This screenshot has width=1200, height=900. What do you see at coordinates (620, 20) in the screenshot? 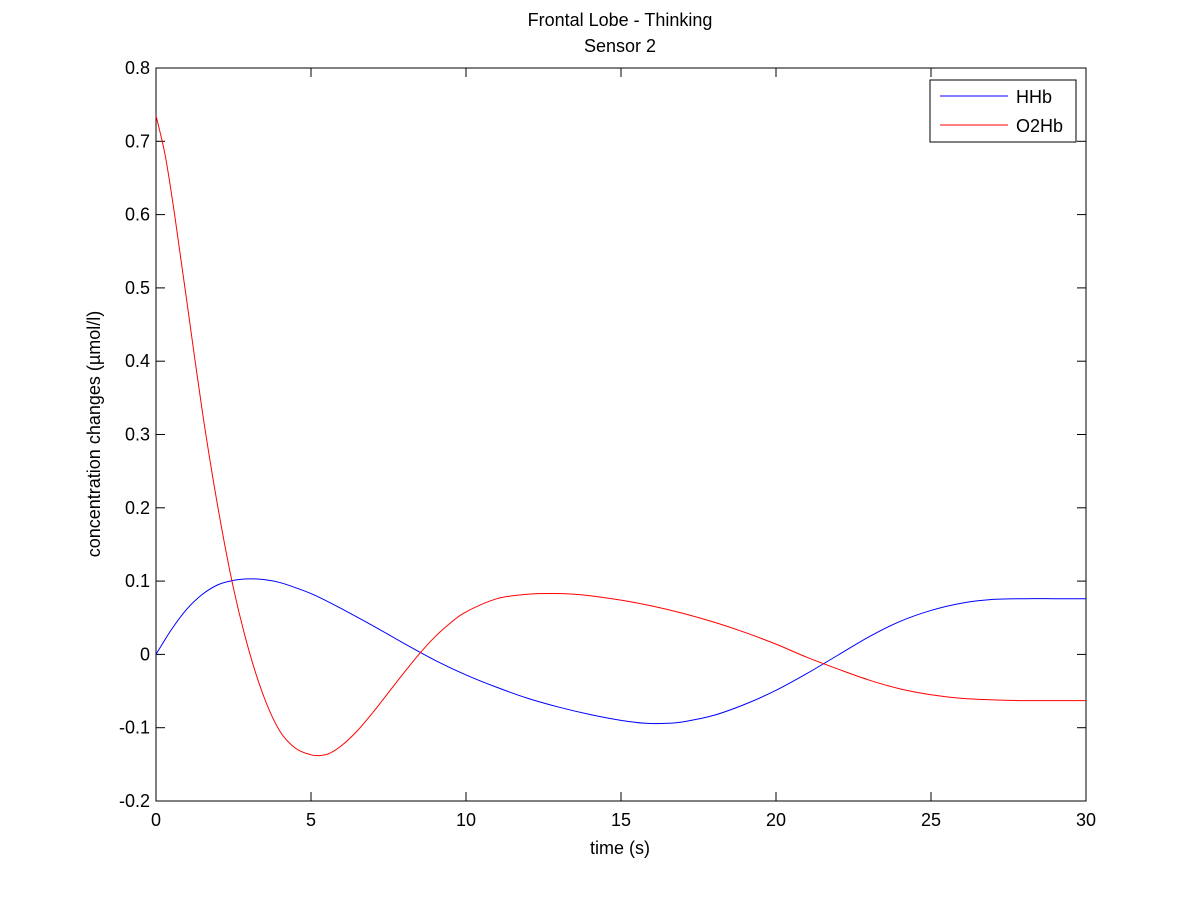
I see `chart-title: Frontal Lobe - Thinking` at bounding box center [620, 20].